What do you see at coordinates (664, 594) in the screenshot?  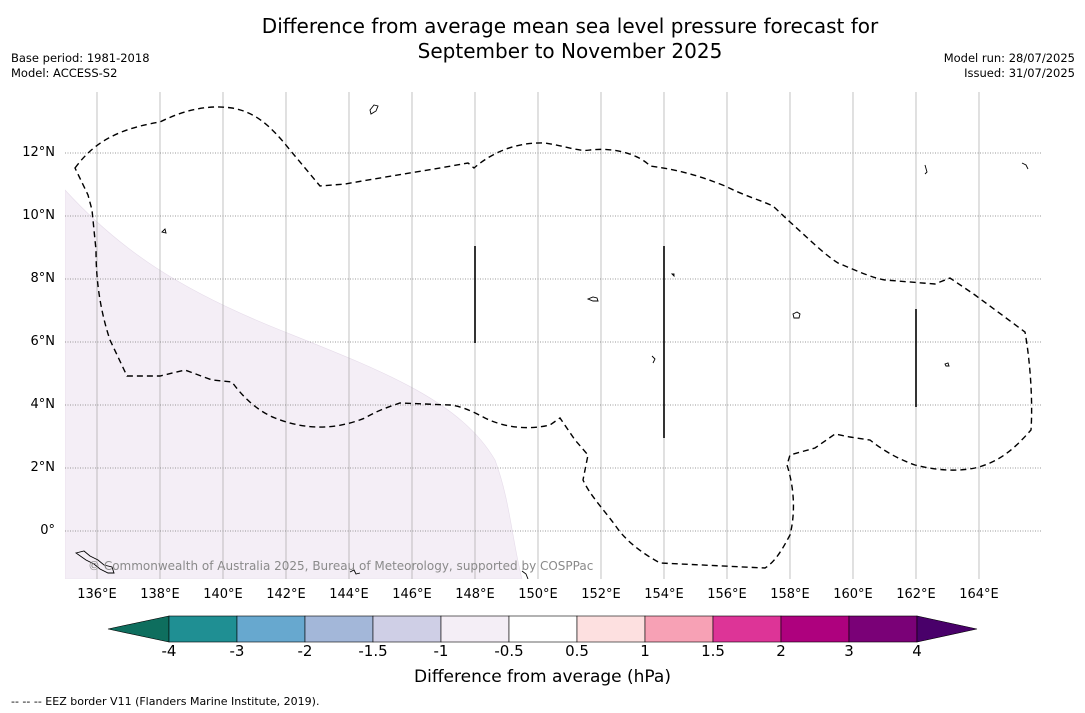 I see `lon-label-154e: 154°E` at bounding box center [664, 594].